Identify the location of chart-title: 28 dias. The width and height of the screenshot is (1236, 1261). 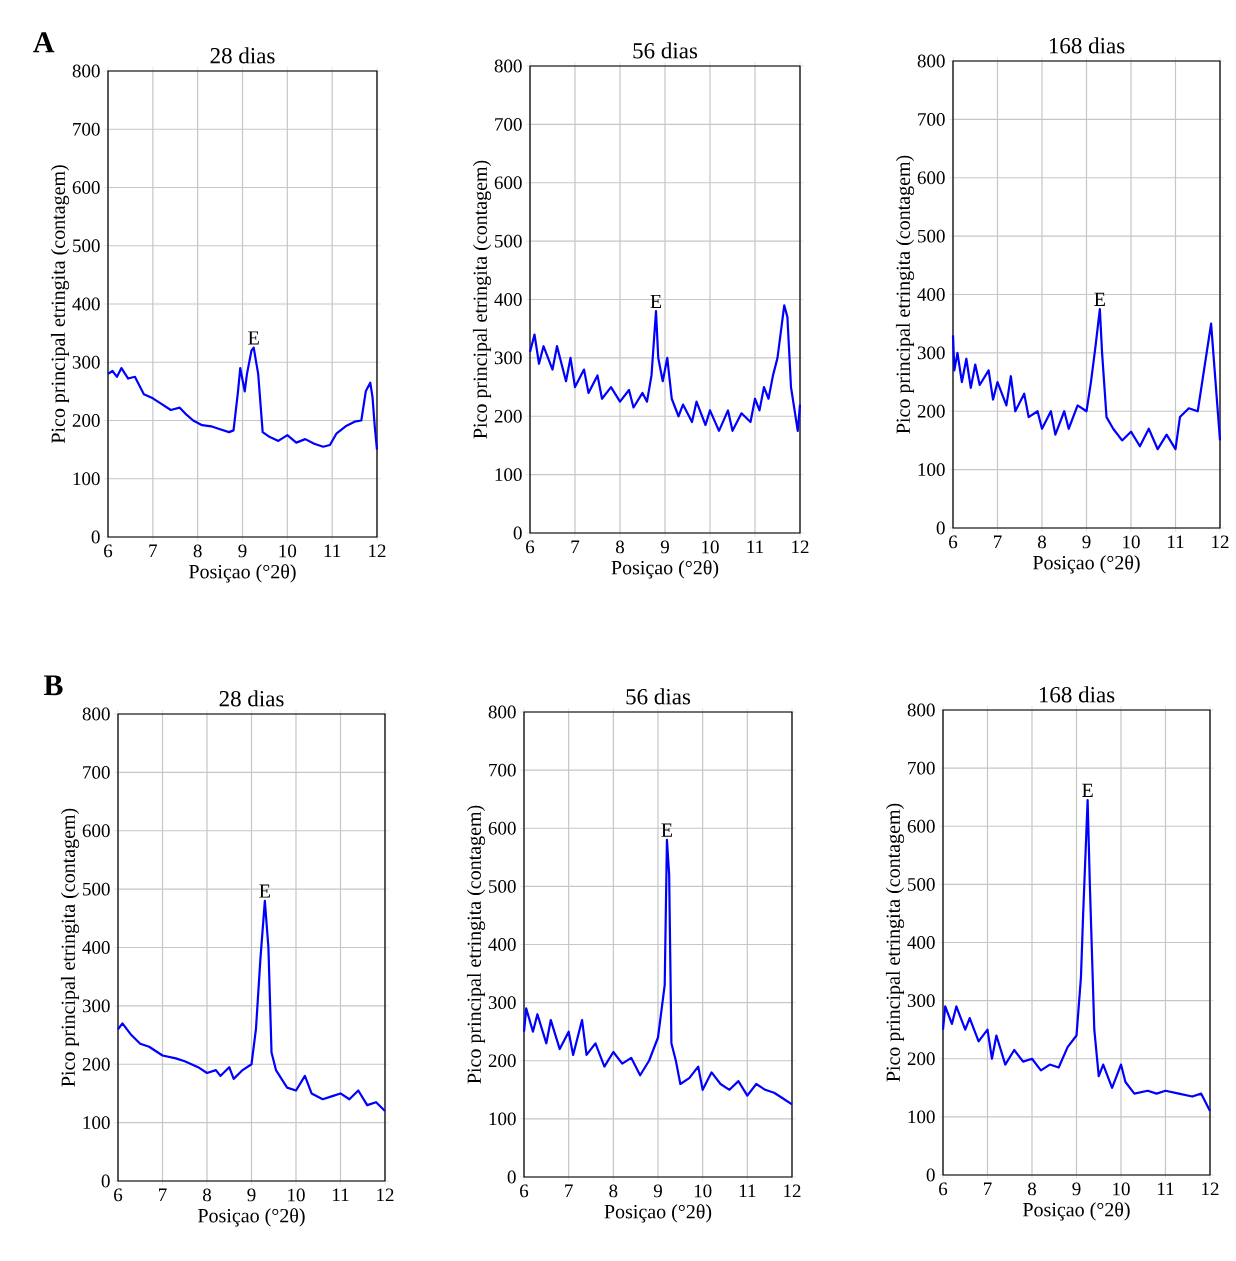
(242, 55).